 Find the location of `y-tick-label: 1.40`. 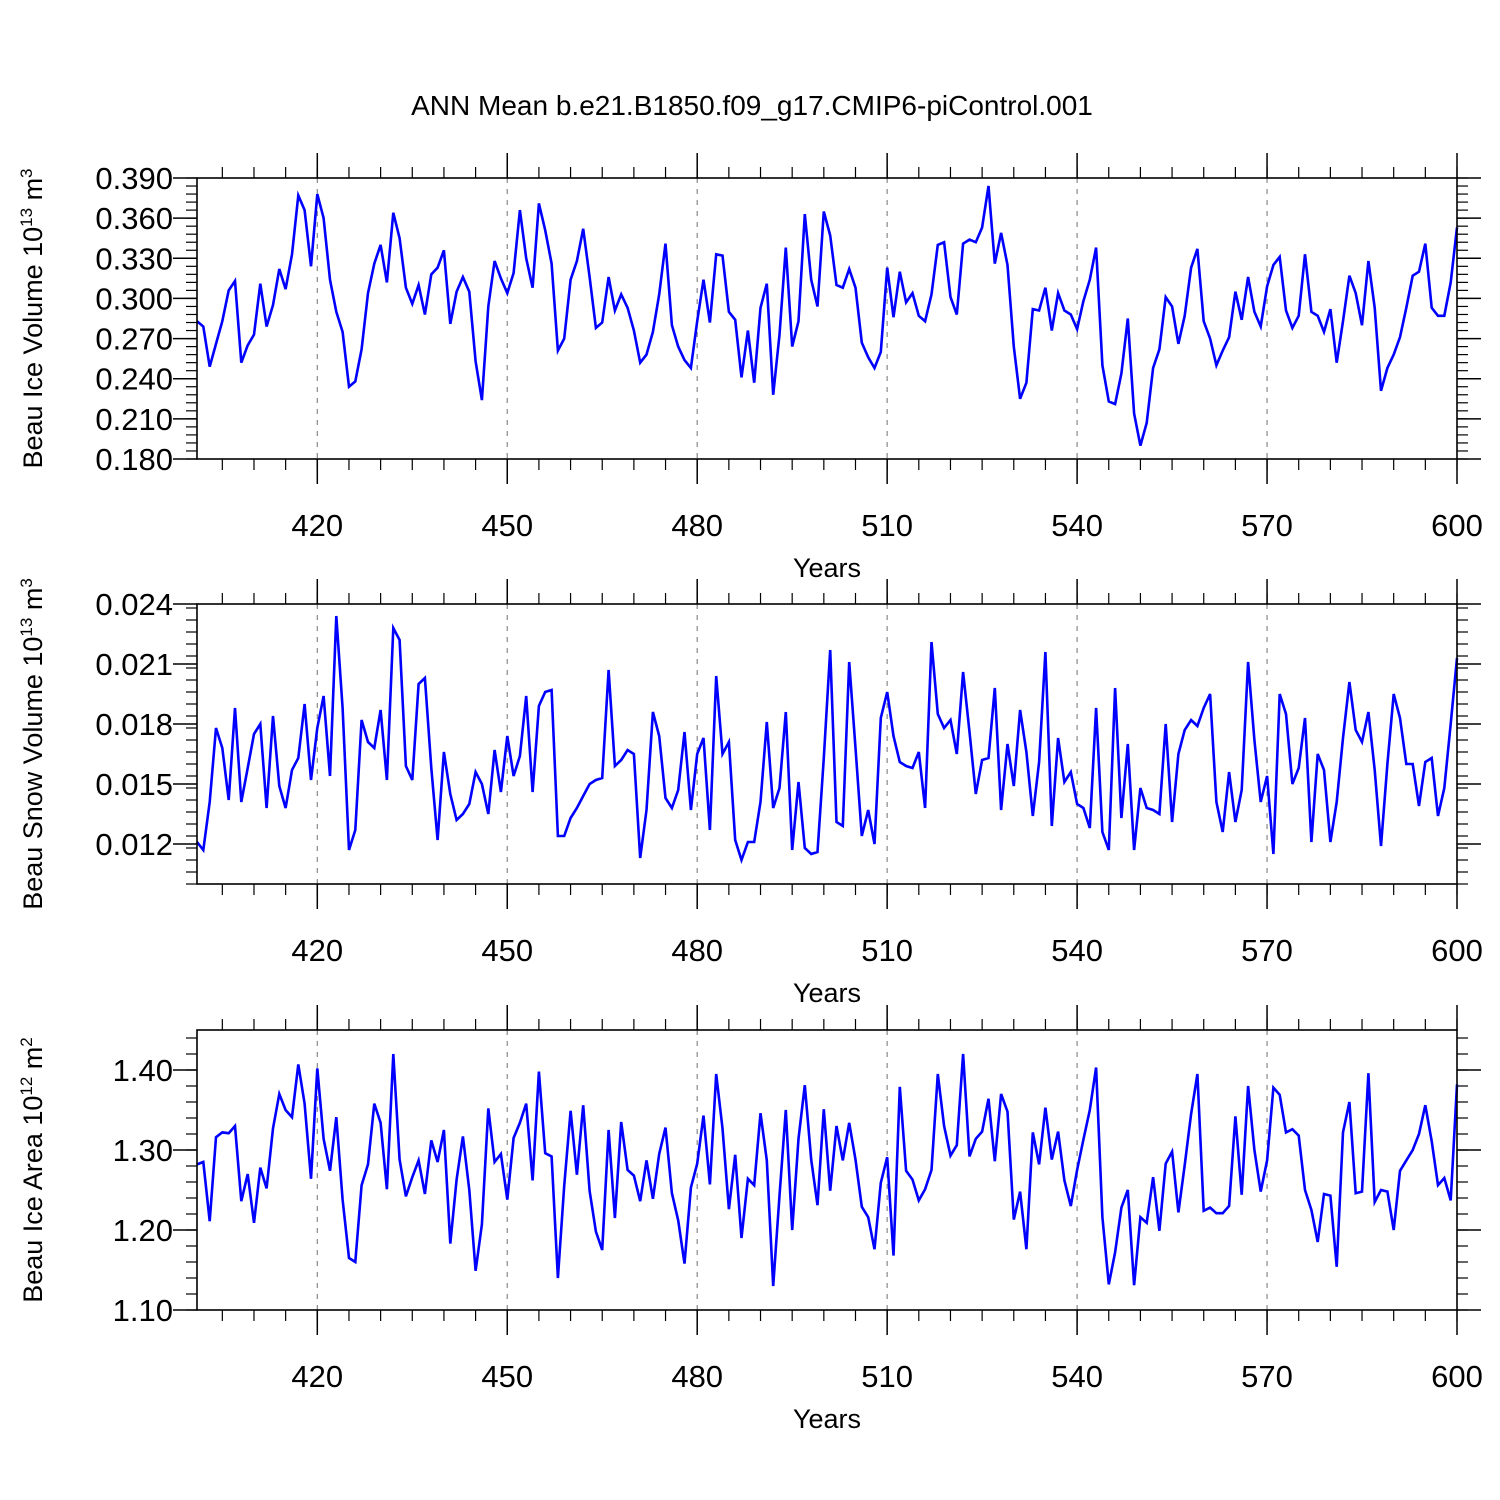

y-tick-label: 1.40 is located at coordinates (143, 1070).